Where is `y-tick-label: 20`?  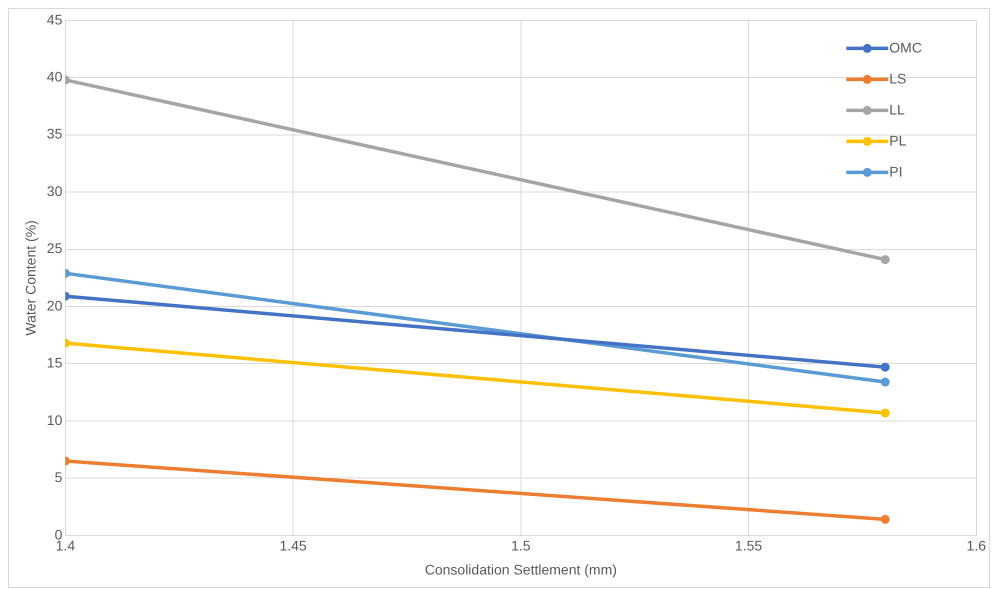
y-tick-label: 20 is located at coordinates (54, 305).